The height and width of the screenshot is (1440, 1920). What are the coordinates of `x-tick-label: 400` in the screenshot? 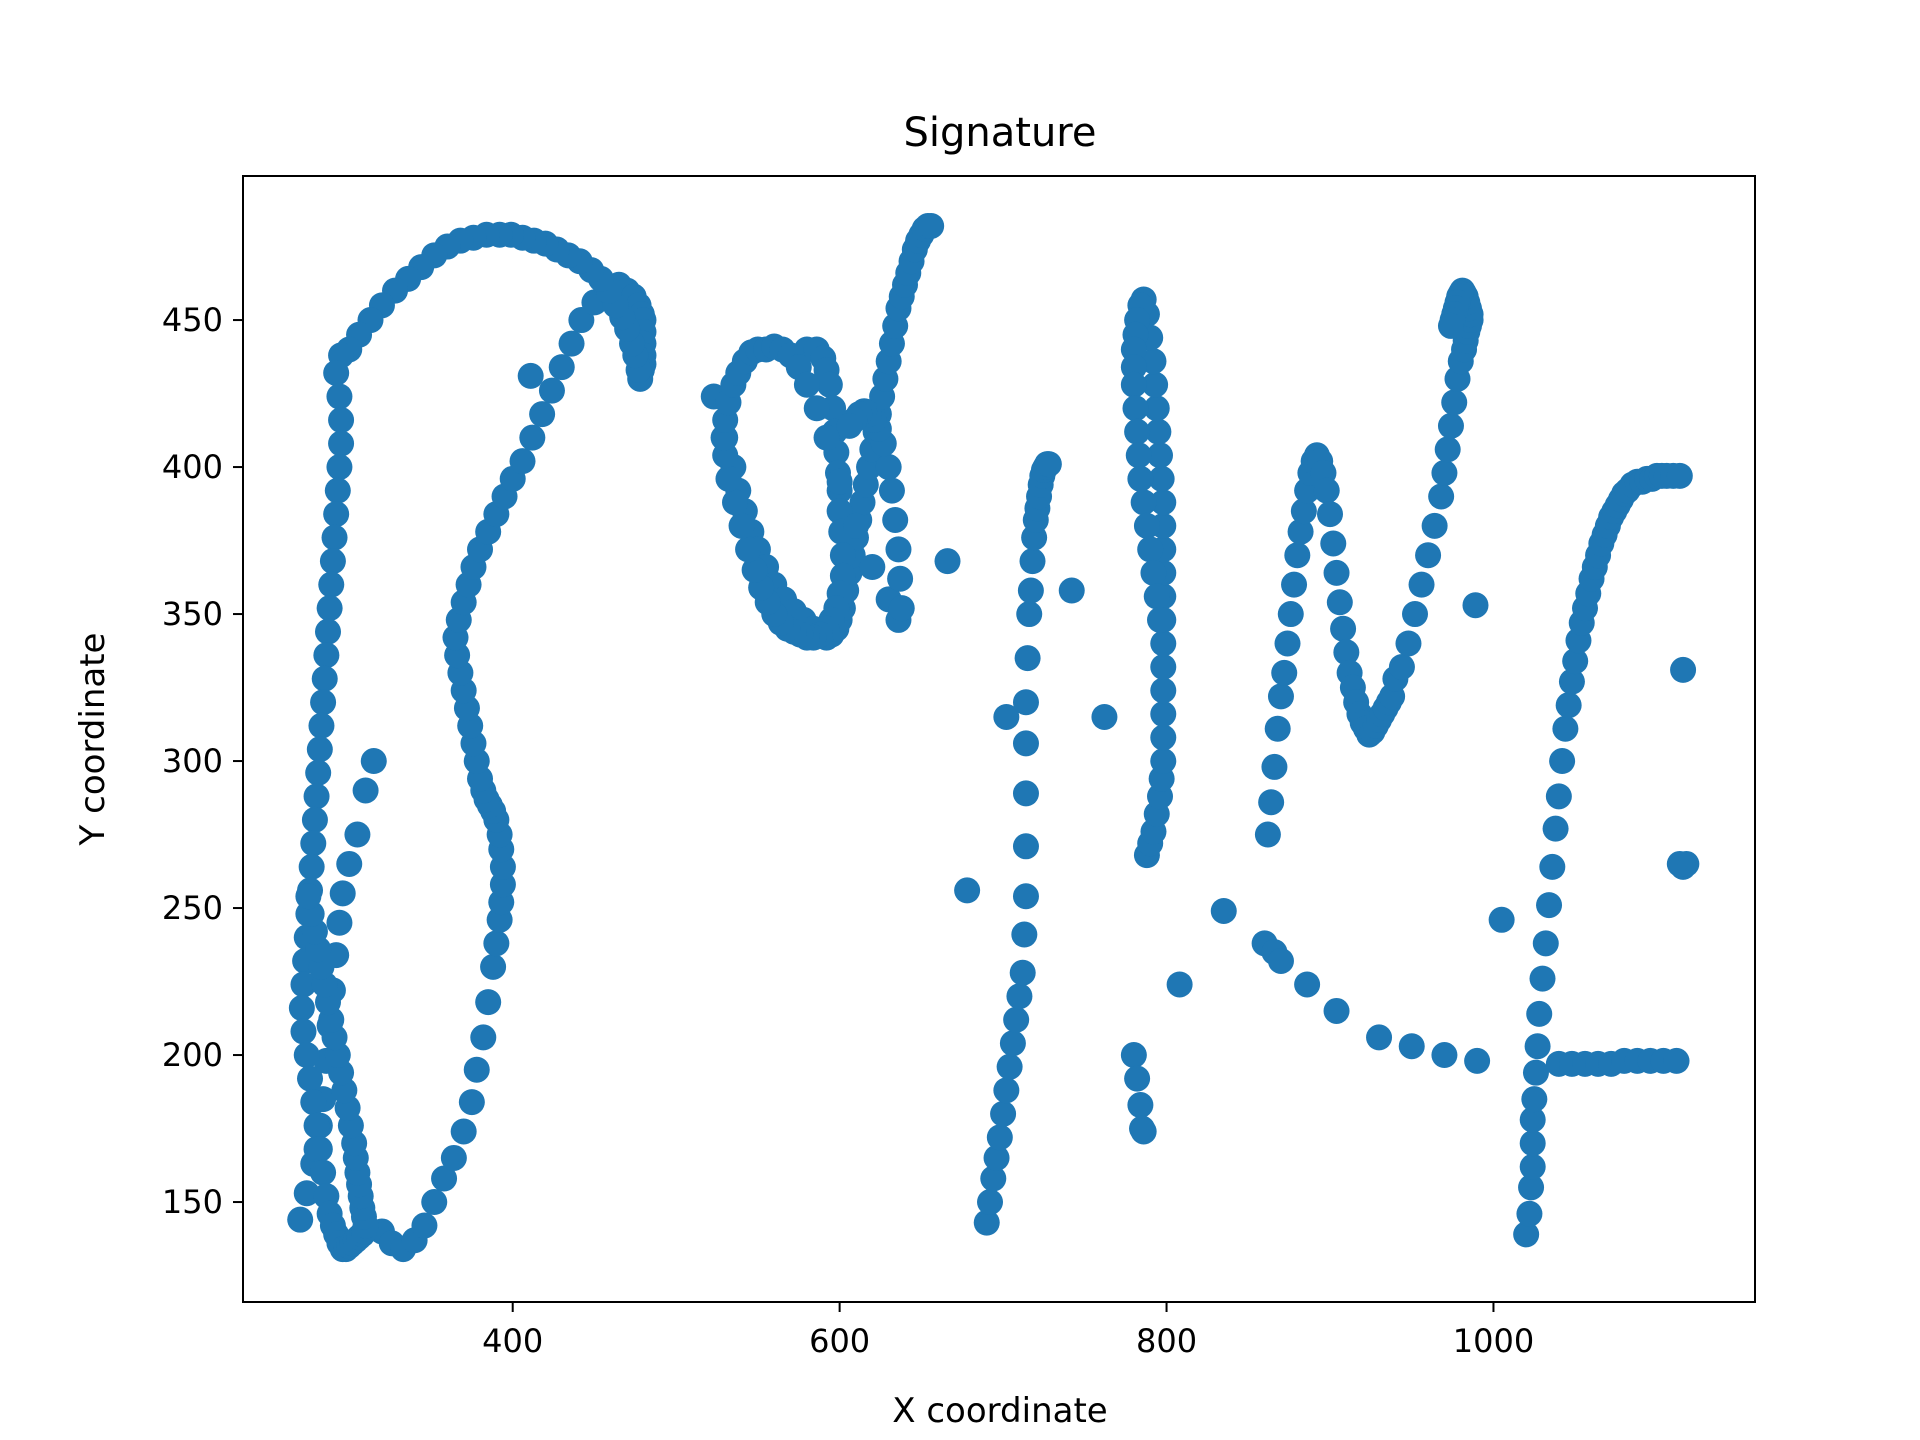 It's located at (512, 1341).